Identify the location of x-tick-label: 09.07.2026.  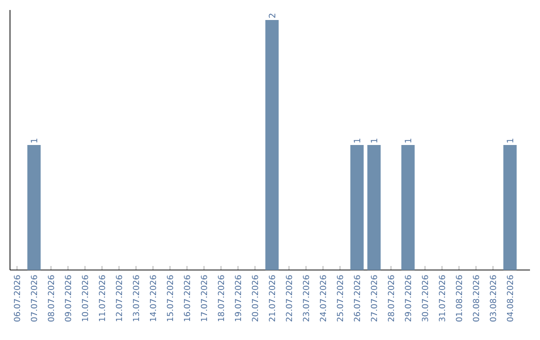
(68, 298).